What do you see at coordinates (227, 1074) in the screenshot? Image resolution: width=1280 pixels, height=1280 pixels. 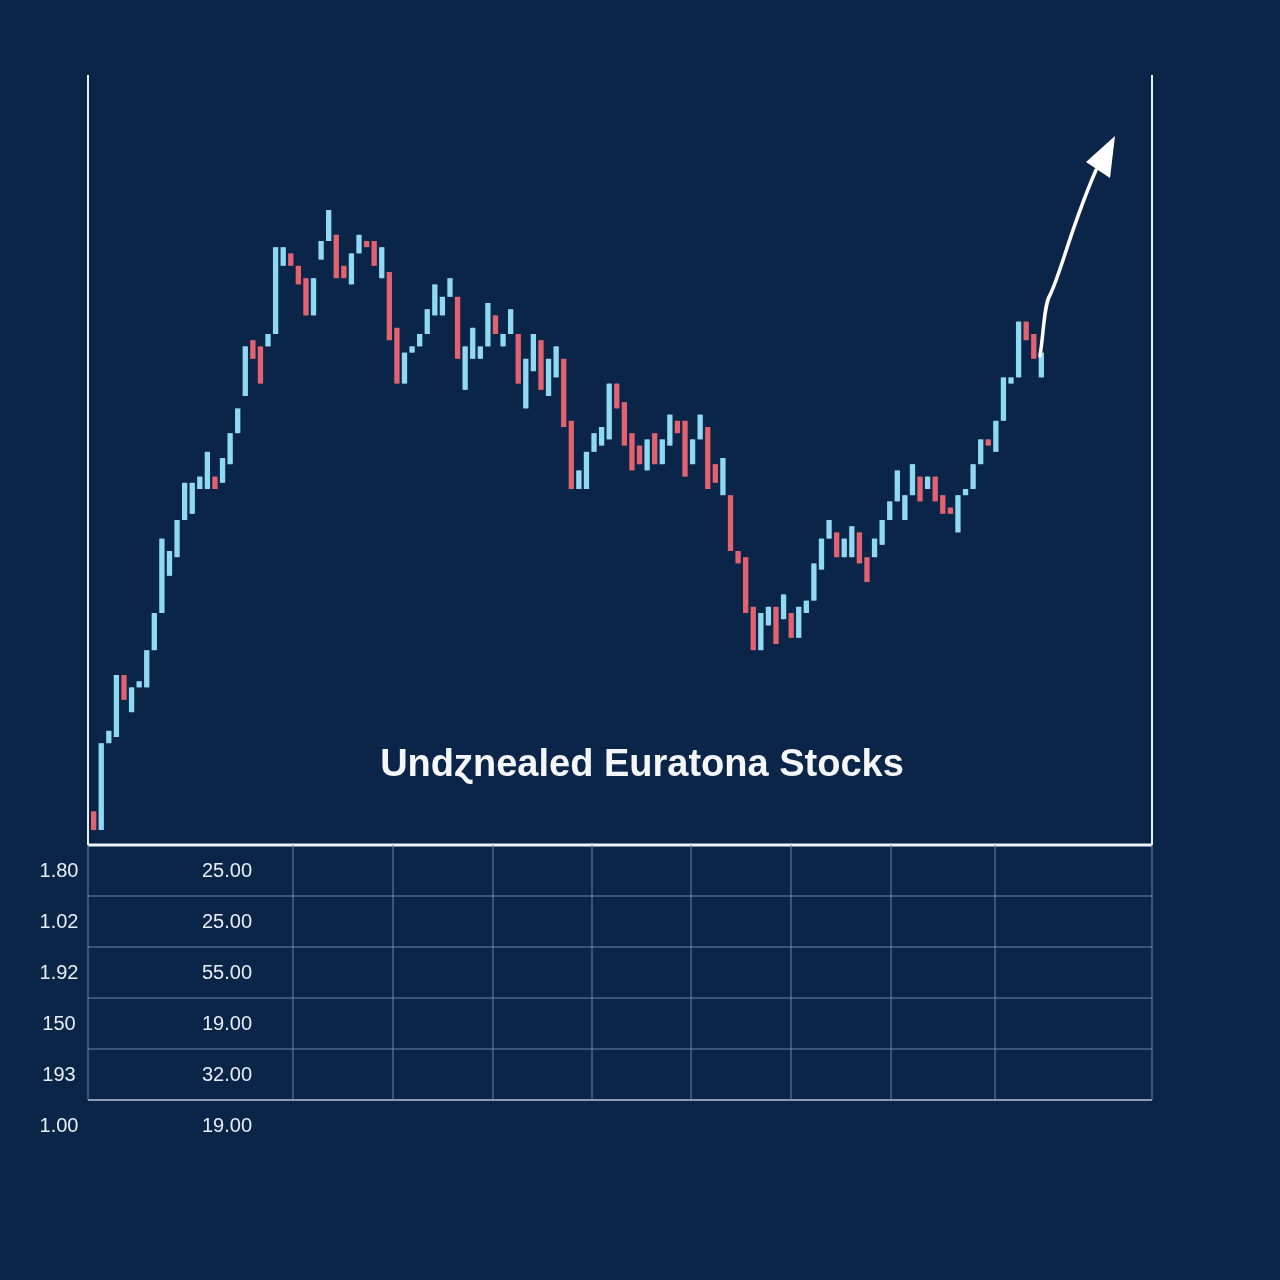 I see `text: 32.00` at bounding box center [227, 1074].